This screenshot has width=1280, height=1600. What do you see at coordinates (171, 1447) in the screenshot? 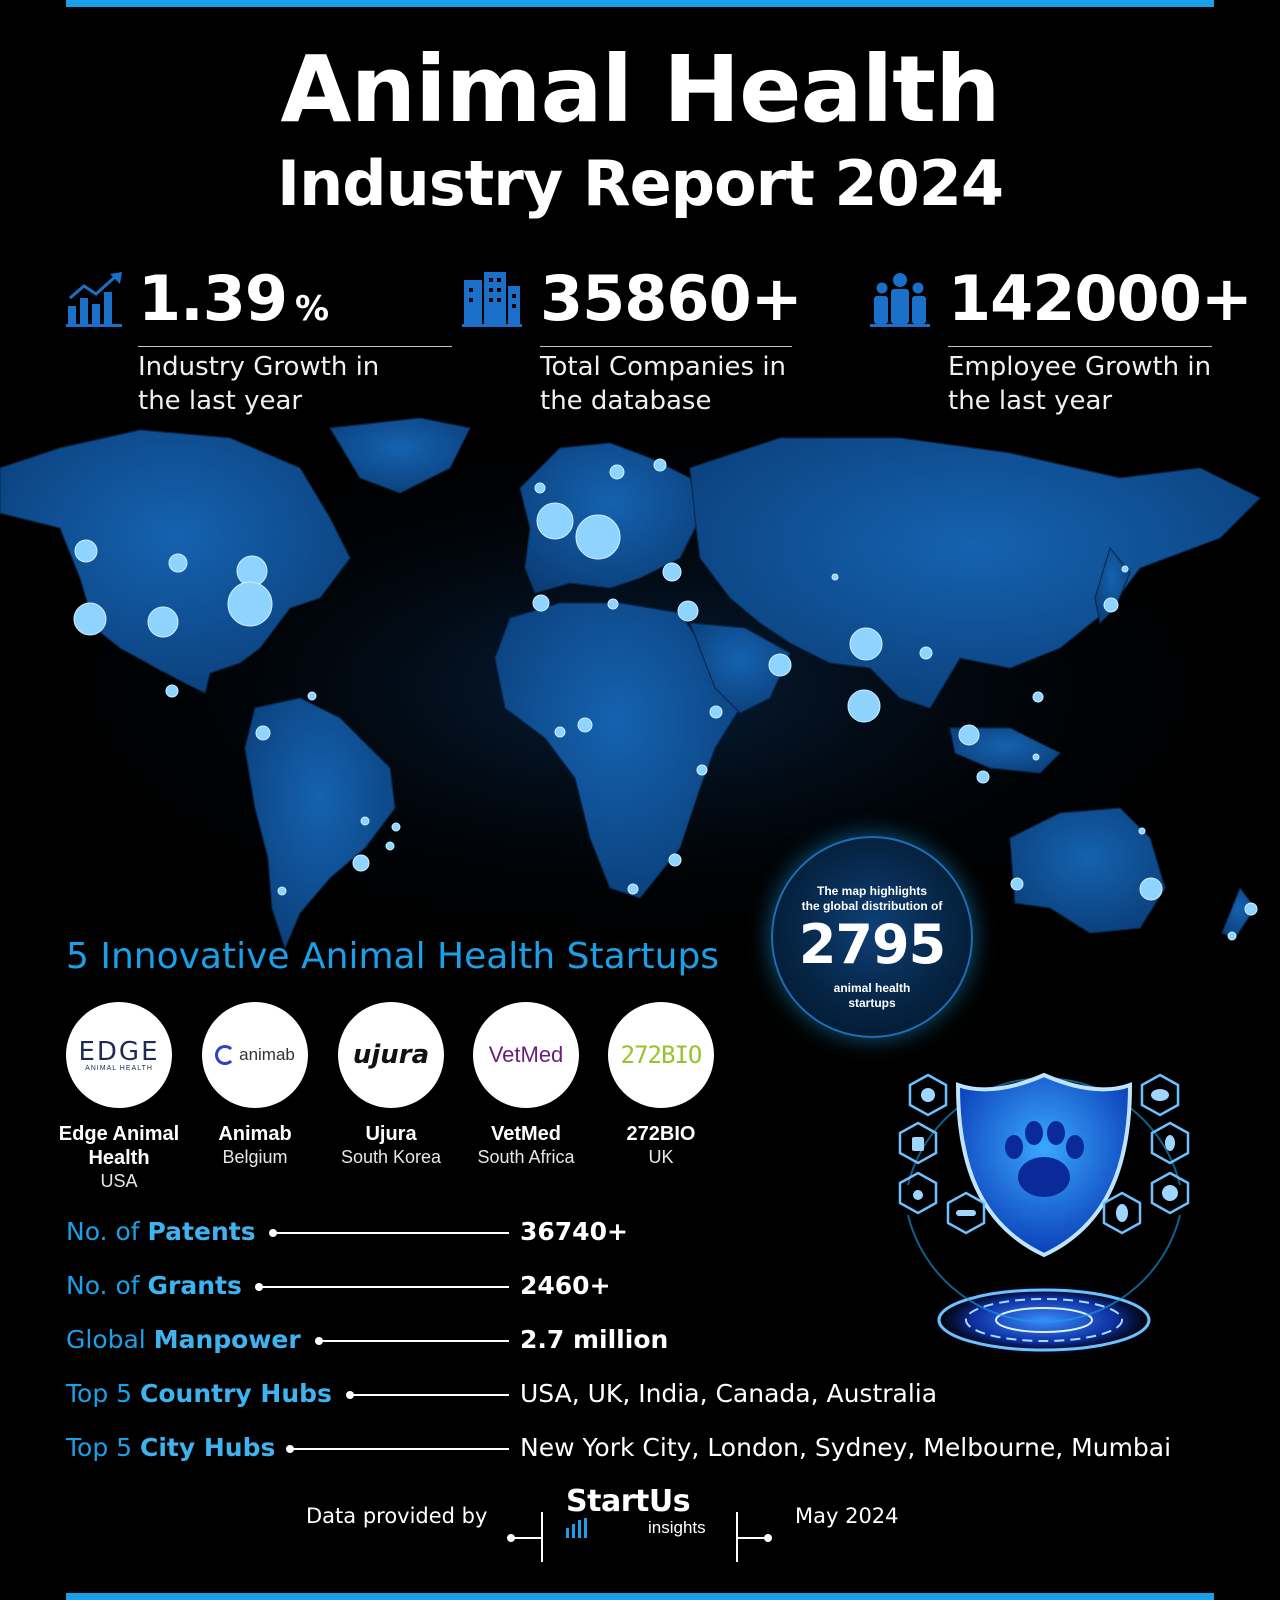
I see `metric-label: Top 5 City Hubs` at bounding box center [171, 1447].